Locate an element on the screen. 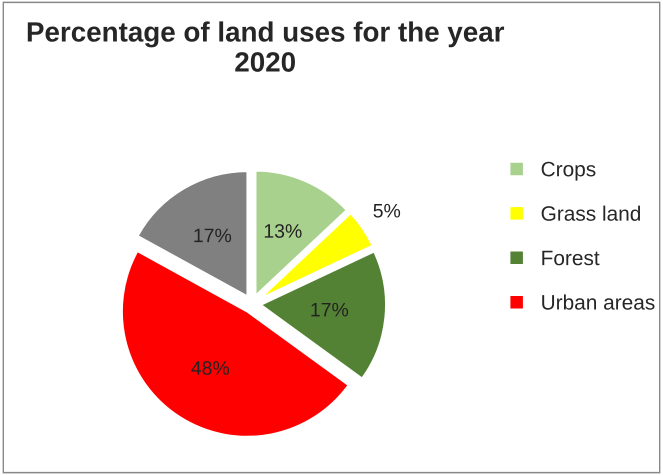  legend-label: Forest is located at coordinates (571, 258).